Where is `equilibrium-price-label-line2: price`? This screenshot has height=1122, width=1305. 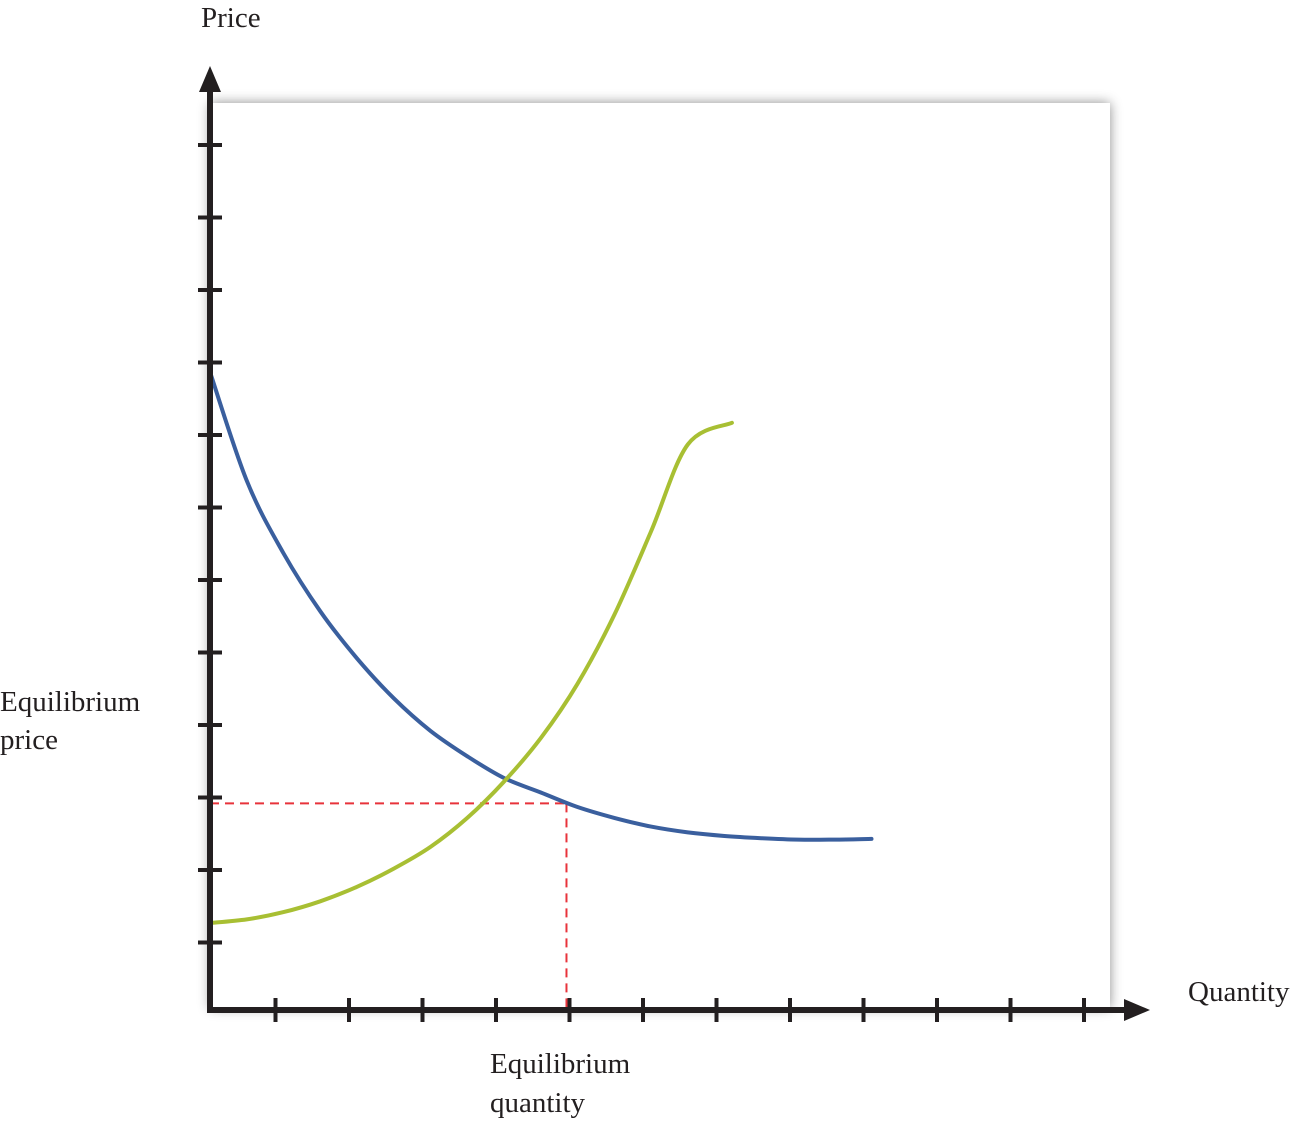
equilibrium-price-label-line2: price is located at coordinates (29, 740).